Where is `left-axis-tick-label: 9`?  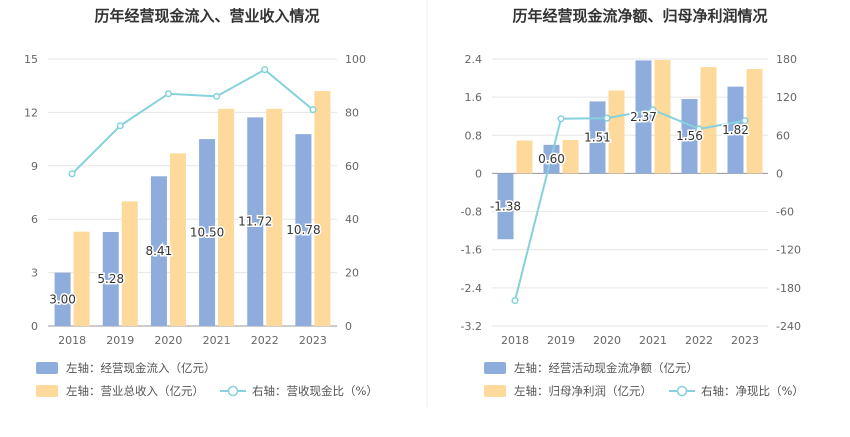 left-axis-tick-label: 9 is located at coordinates (34, 166).